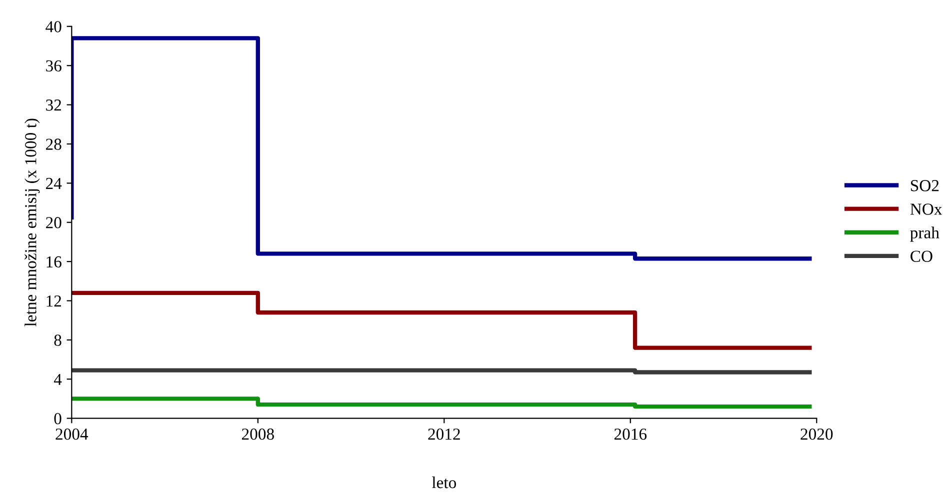  Describe the element at coordinates (54, 26) in the screenshot. I see `y-tick-label: 40` at that location.